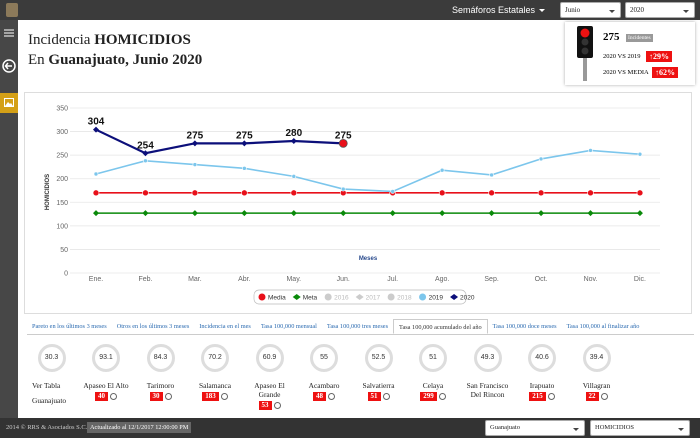  What do you see at coordinates (195, 135) in the screenshot?
I see `data-label: 275` at bounding box center [195, 135].